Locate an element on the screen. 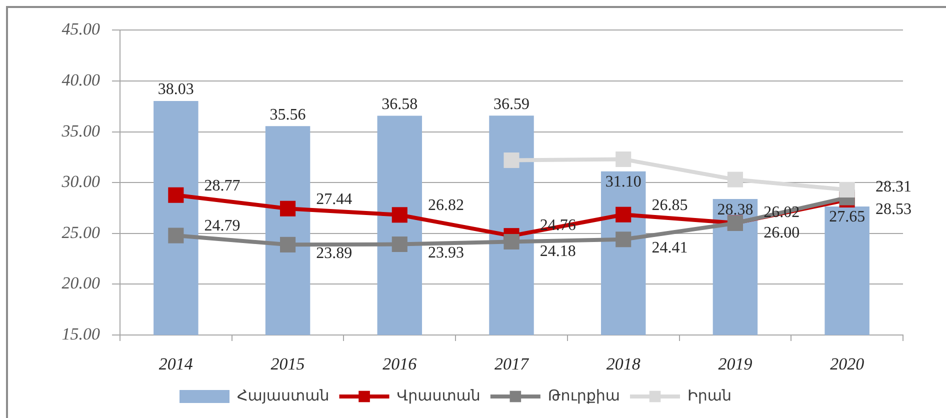 The width and height of the screenshot is (946, 418). y-tick-label: 40.00 is located at coordinates (81, 80).